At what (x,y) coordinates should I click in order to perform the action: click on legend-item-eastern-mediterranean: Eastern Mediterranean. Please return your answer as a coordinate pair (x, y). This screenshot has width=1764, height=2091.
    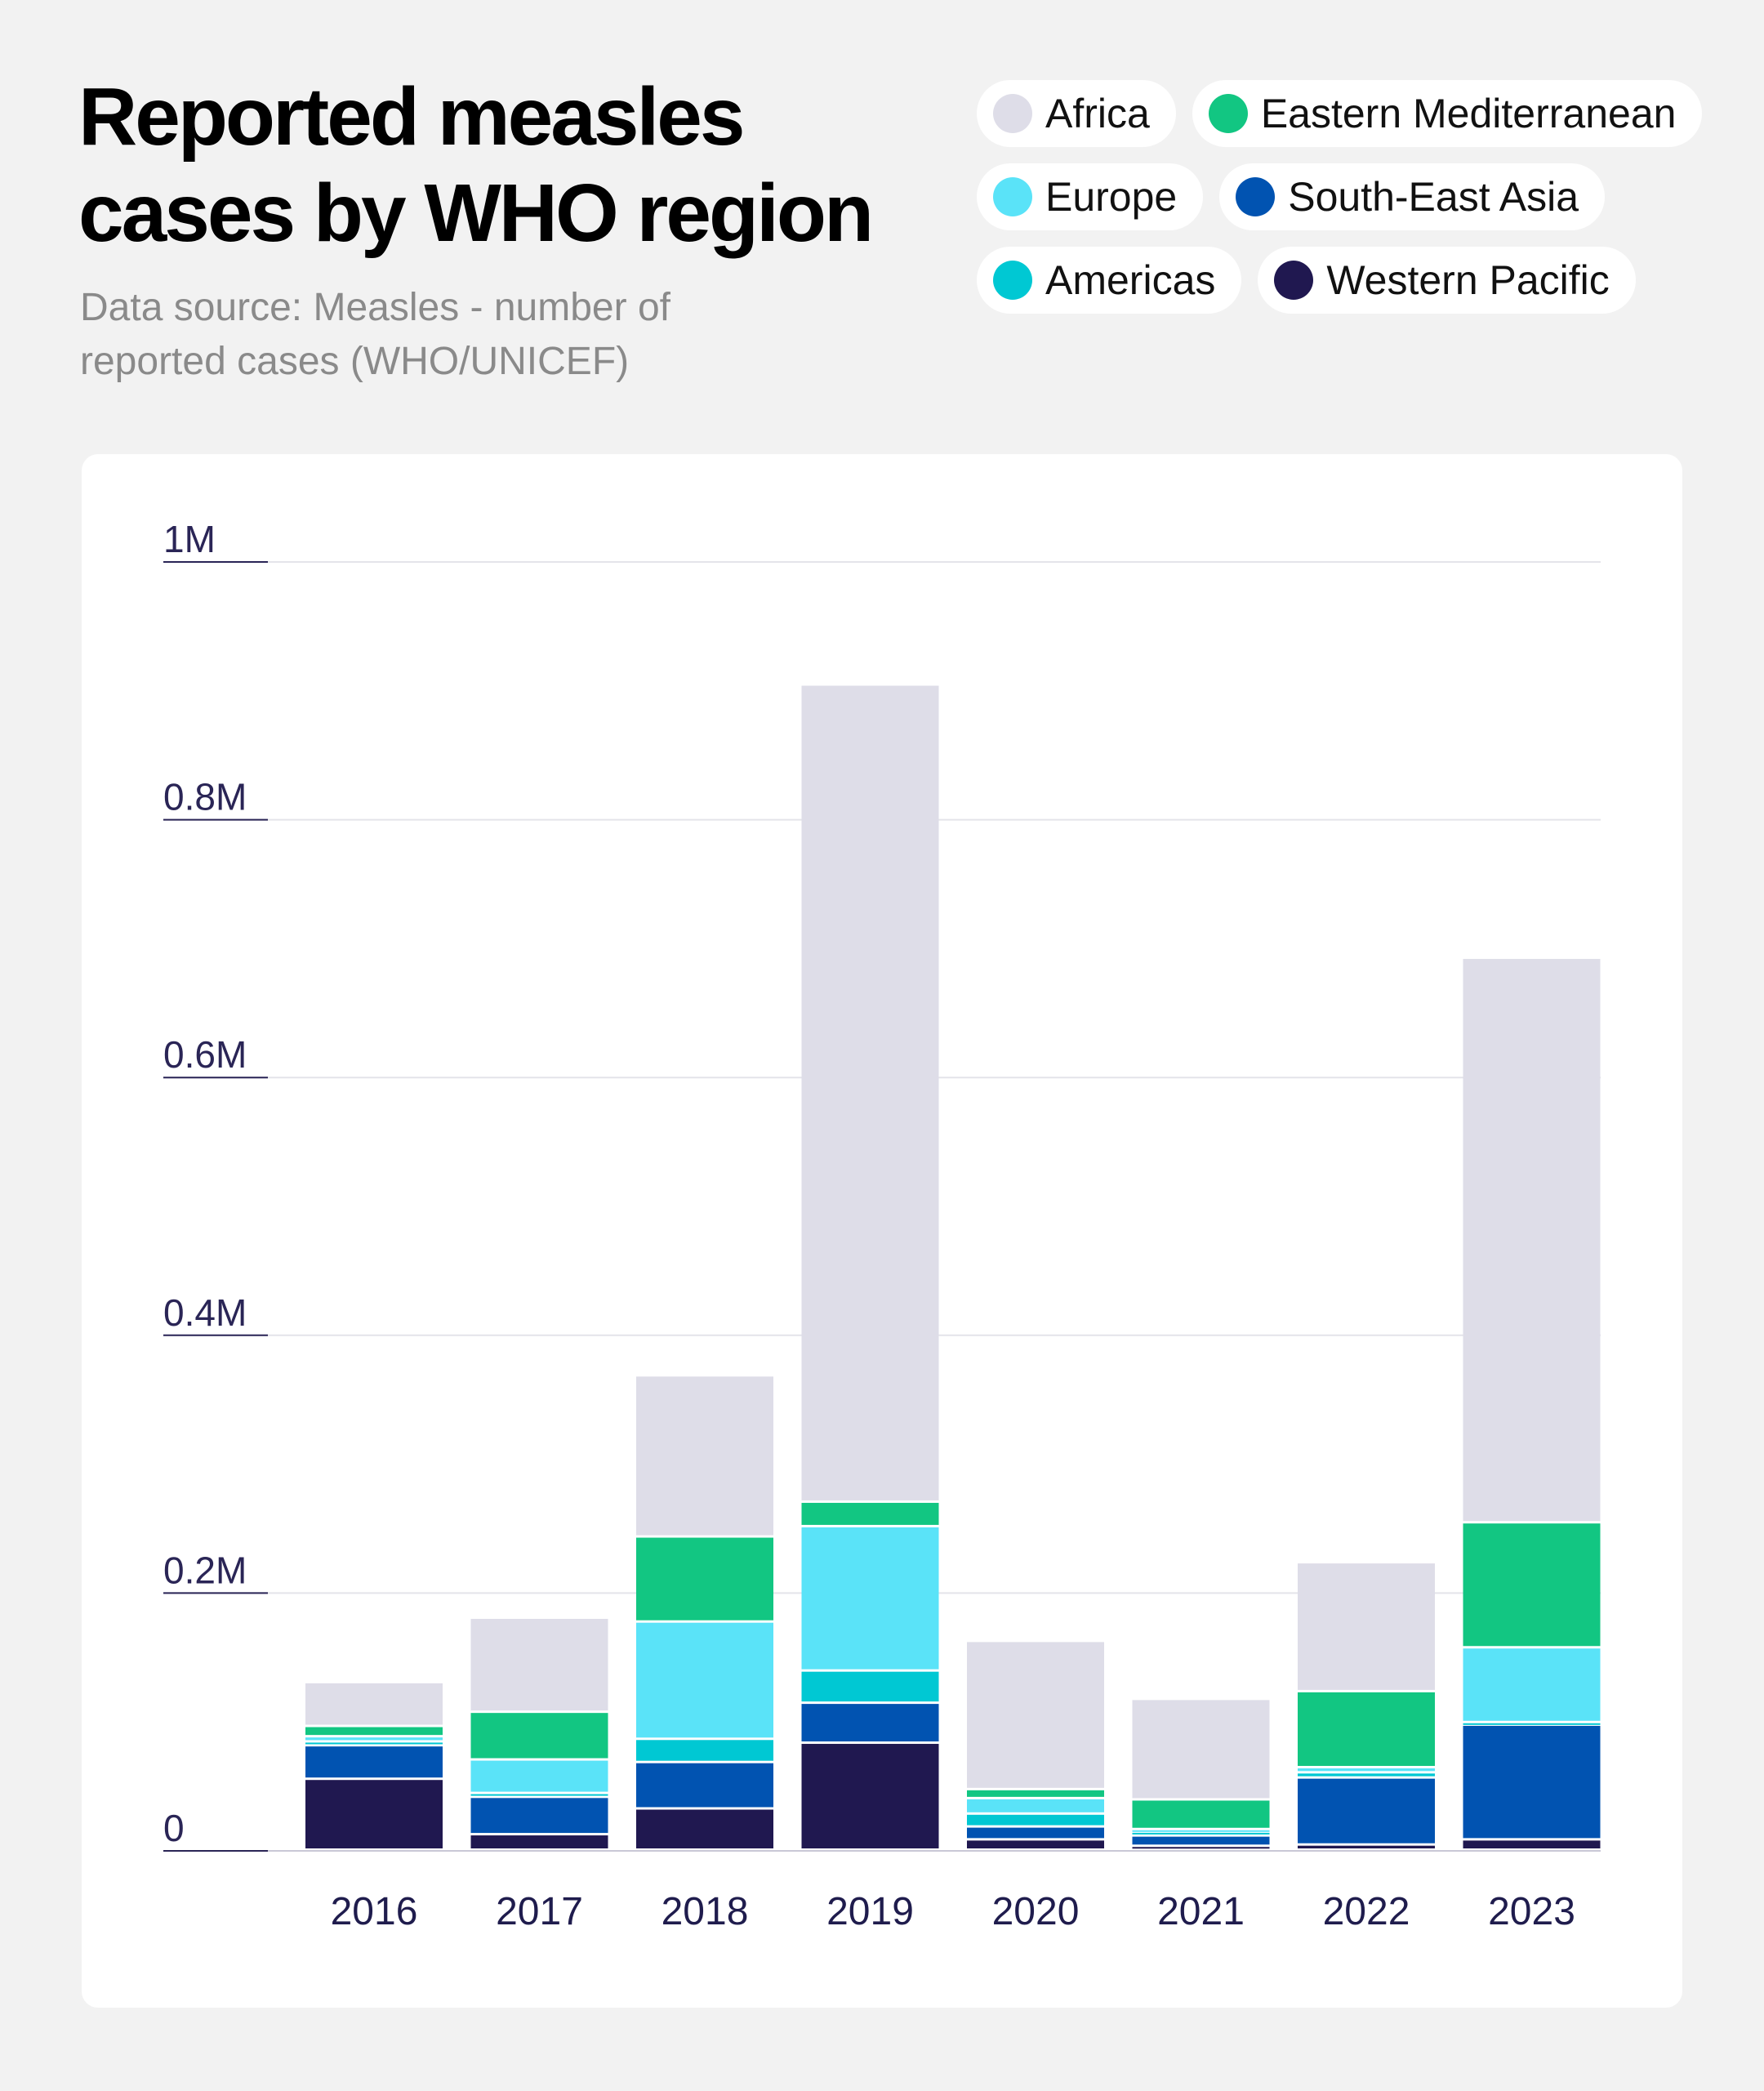
    Looking at the image, I should click on (1447, 113).